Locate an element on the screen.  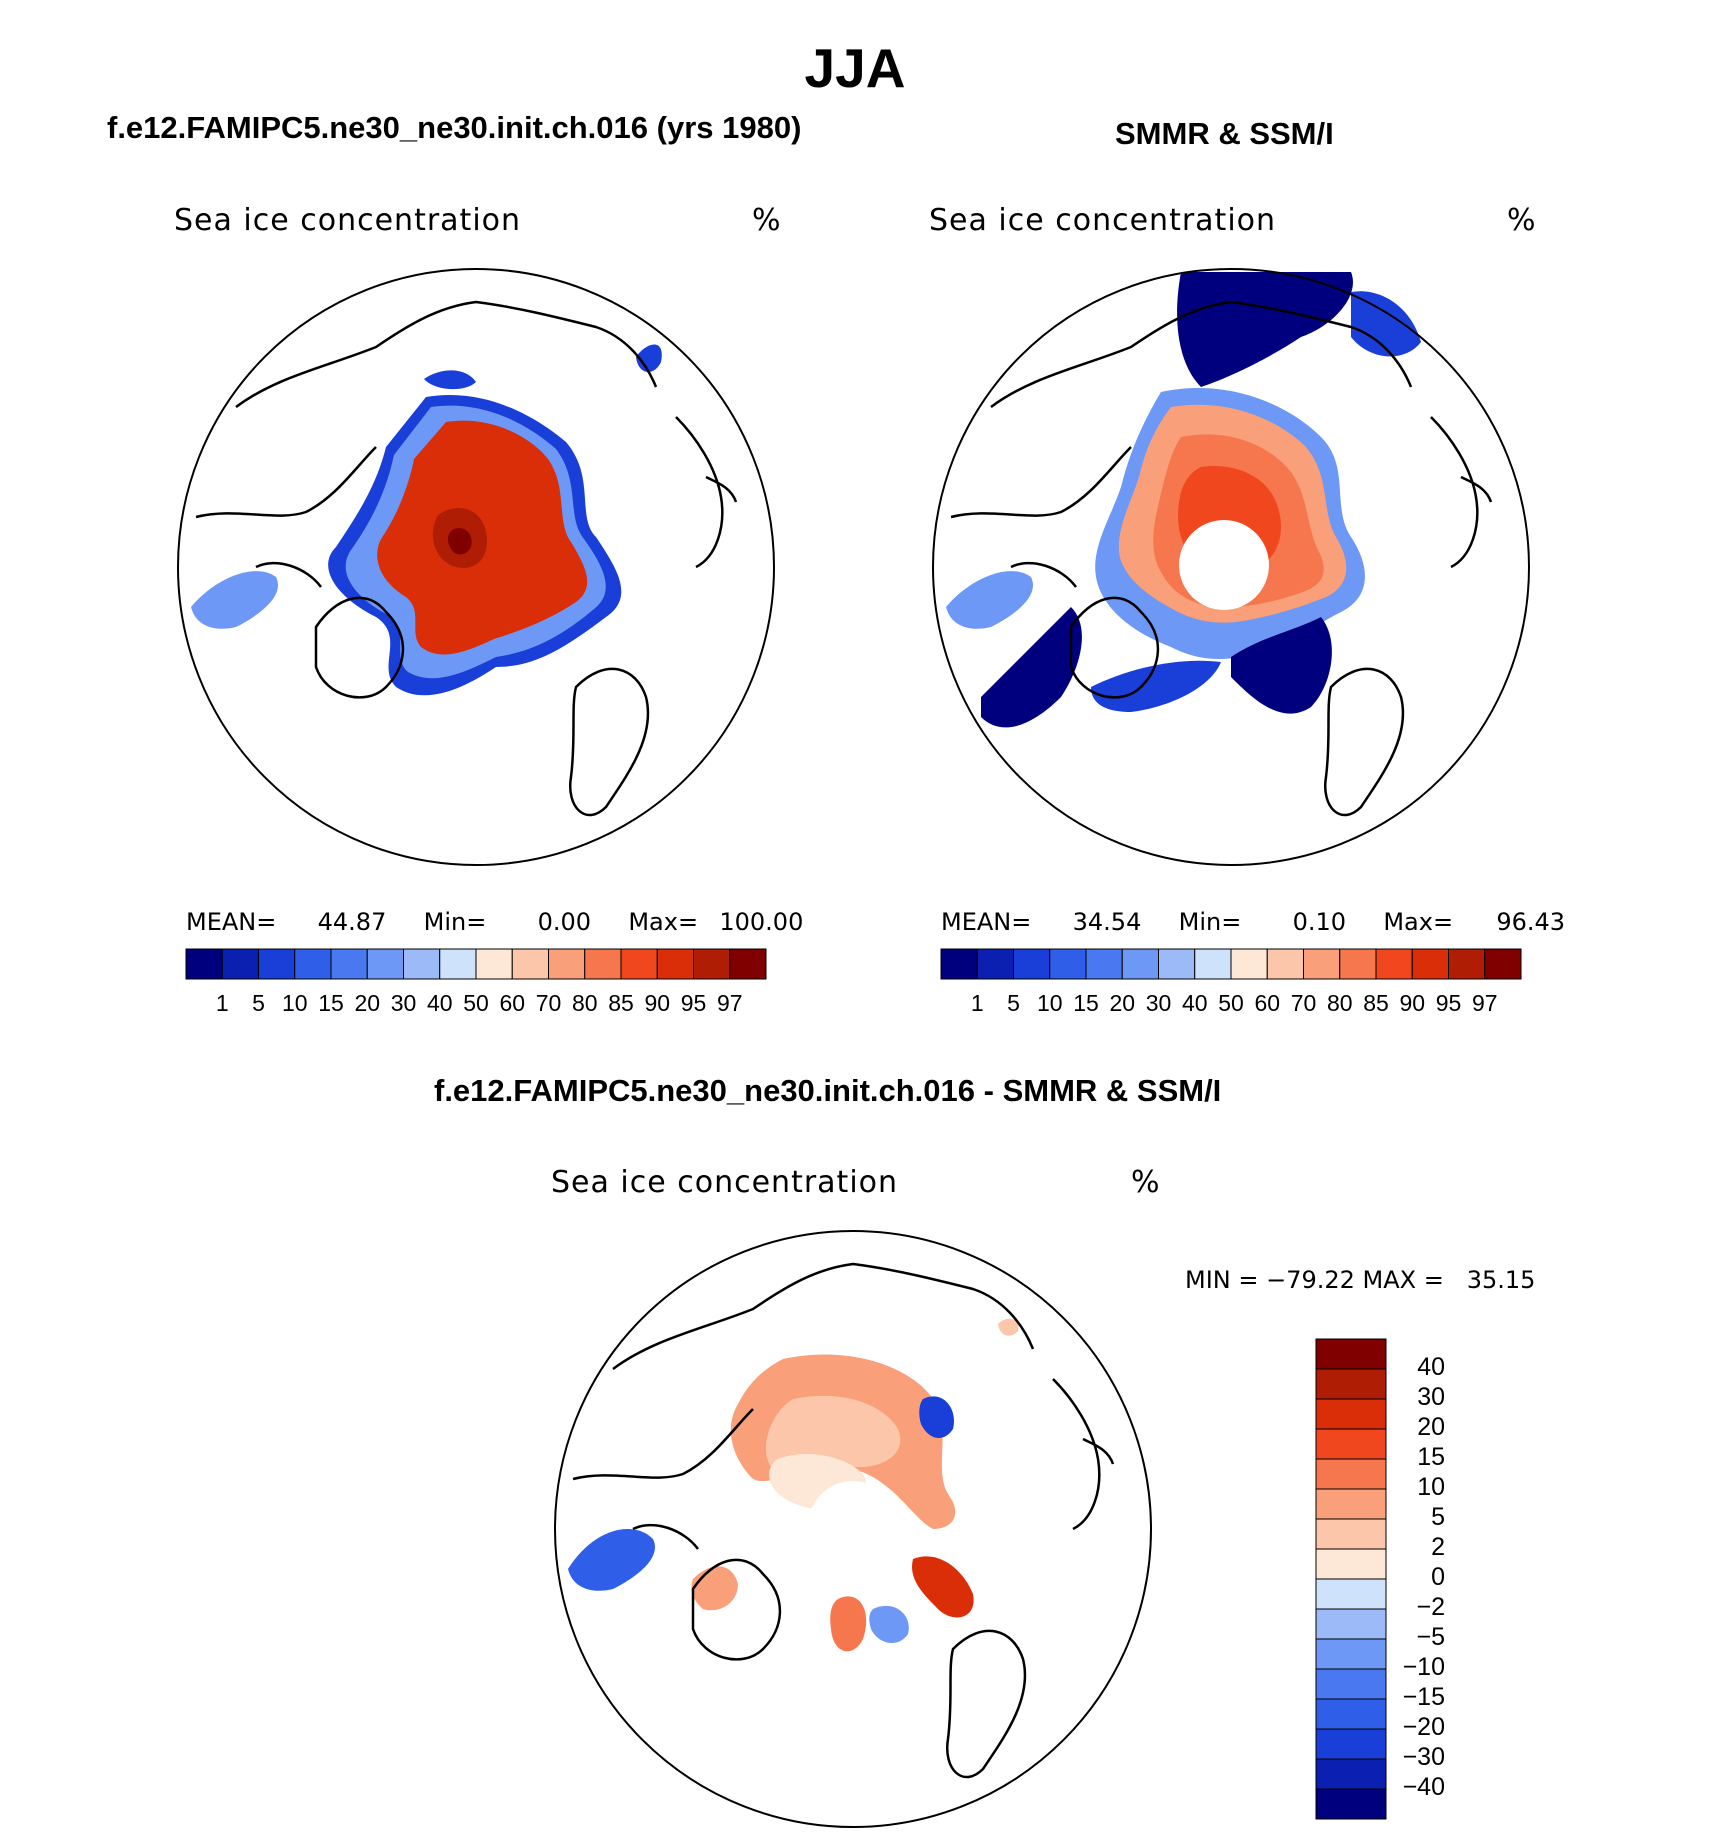
model-colorbar-tick: 1 is located at coordinates (222, 1003).